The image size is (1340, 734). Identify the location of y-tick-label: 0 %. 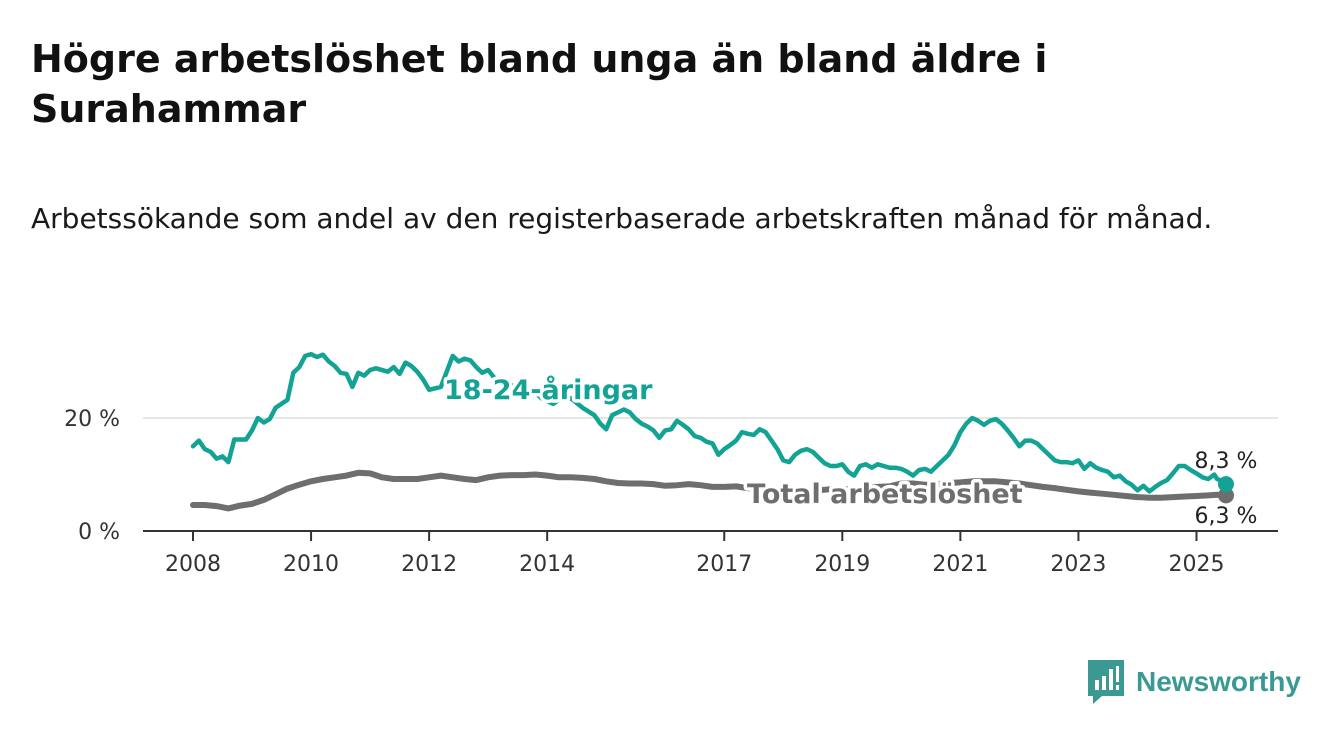
(99, 532).